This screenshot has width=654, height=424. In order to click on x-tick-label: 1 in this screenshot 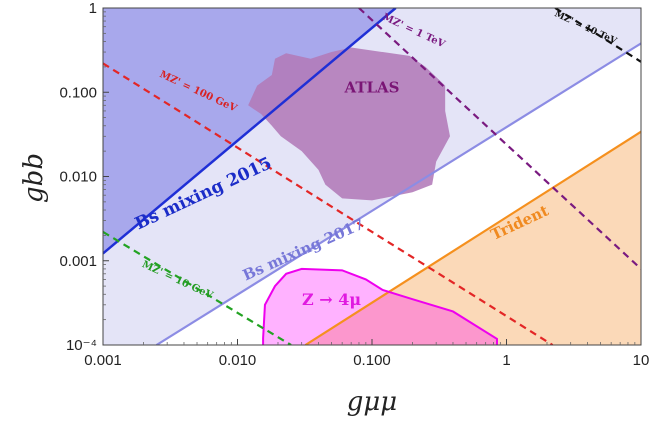, I will do `click(506, 360)`.